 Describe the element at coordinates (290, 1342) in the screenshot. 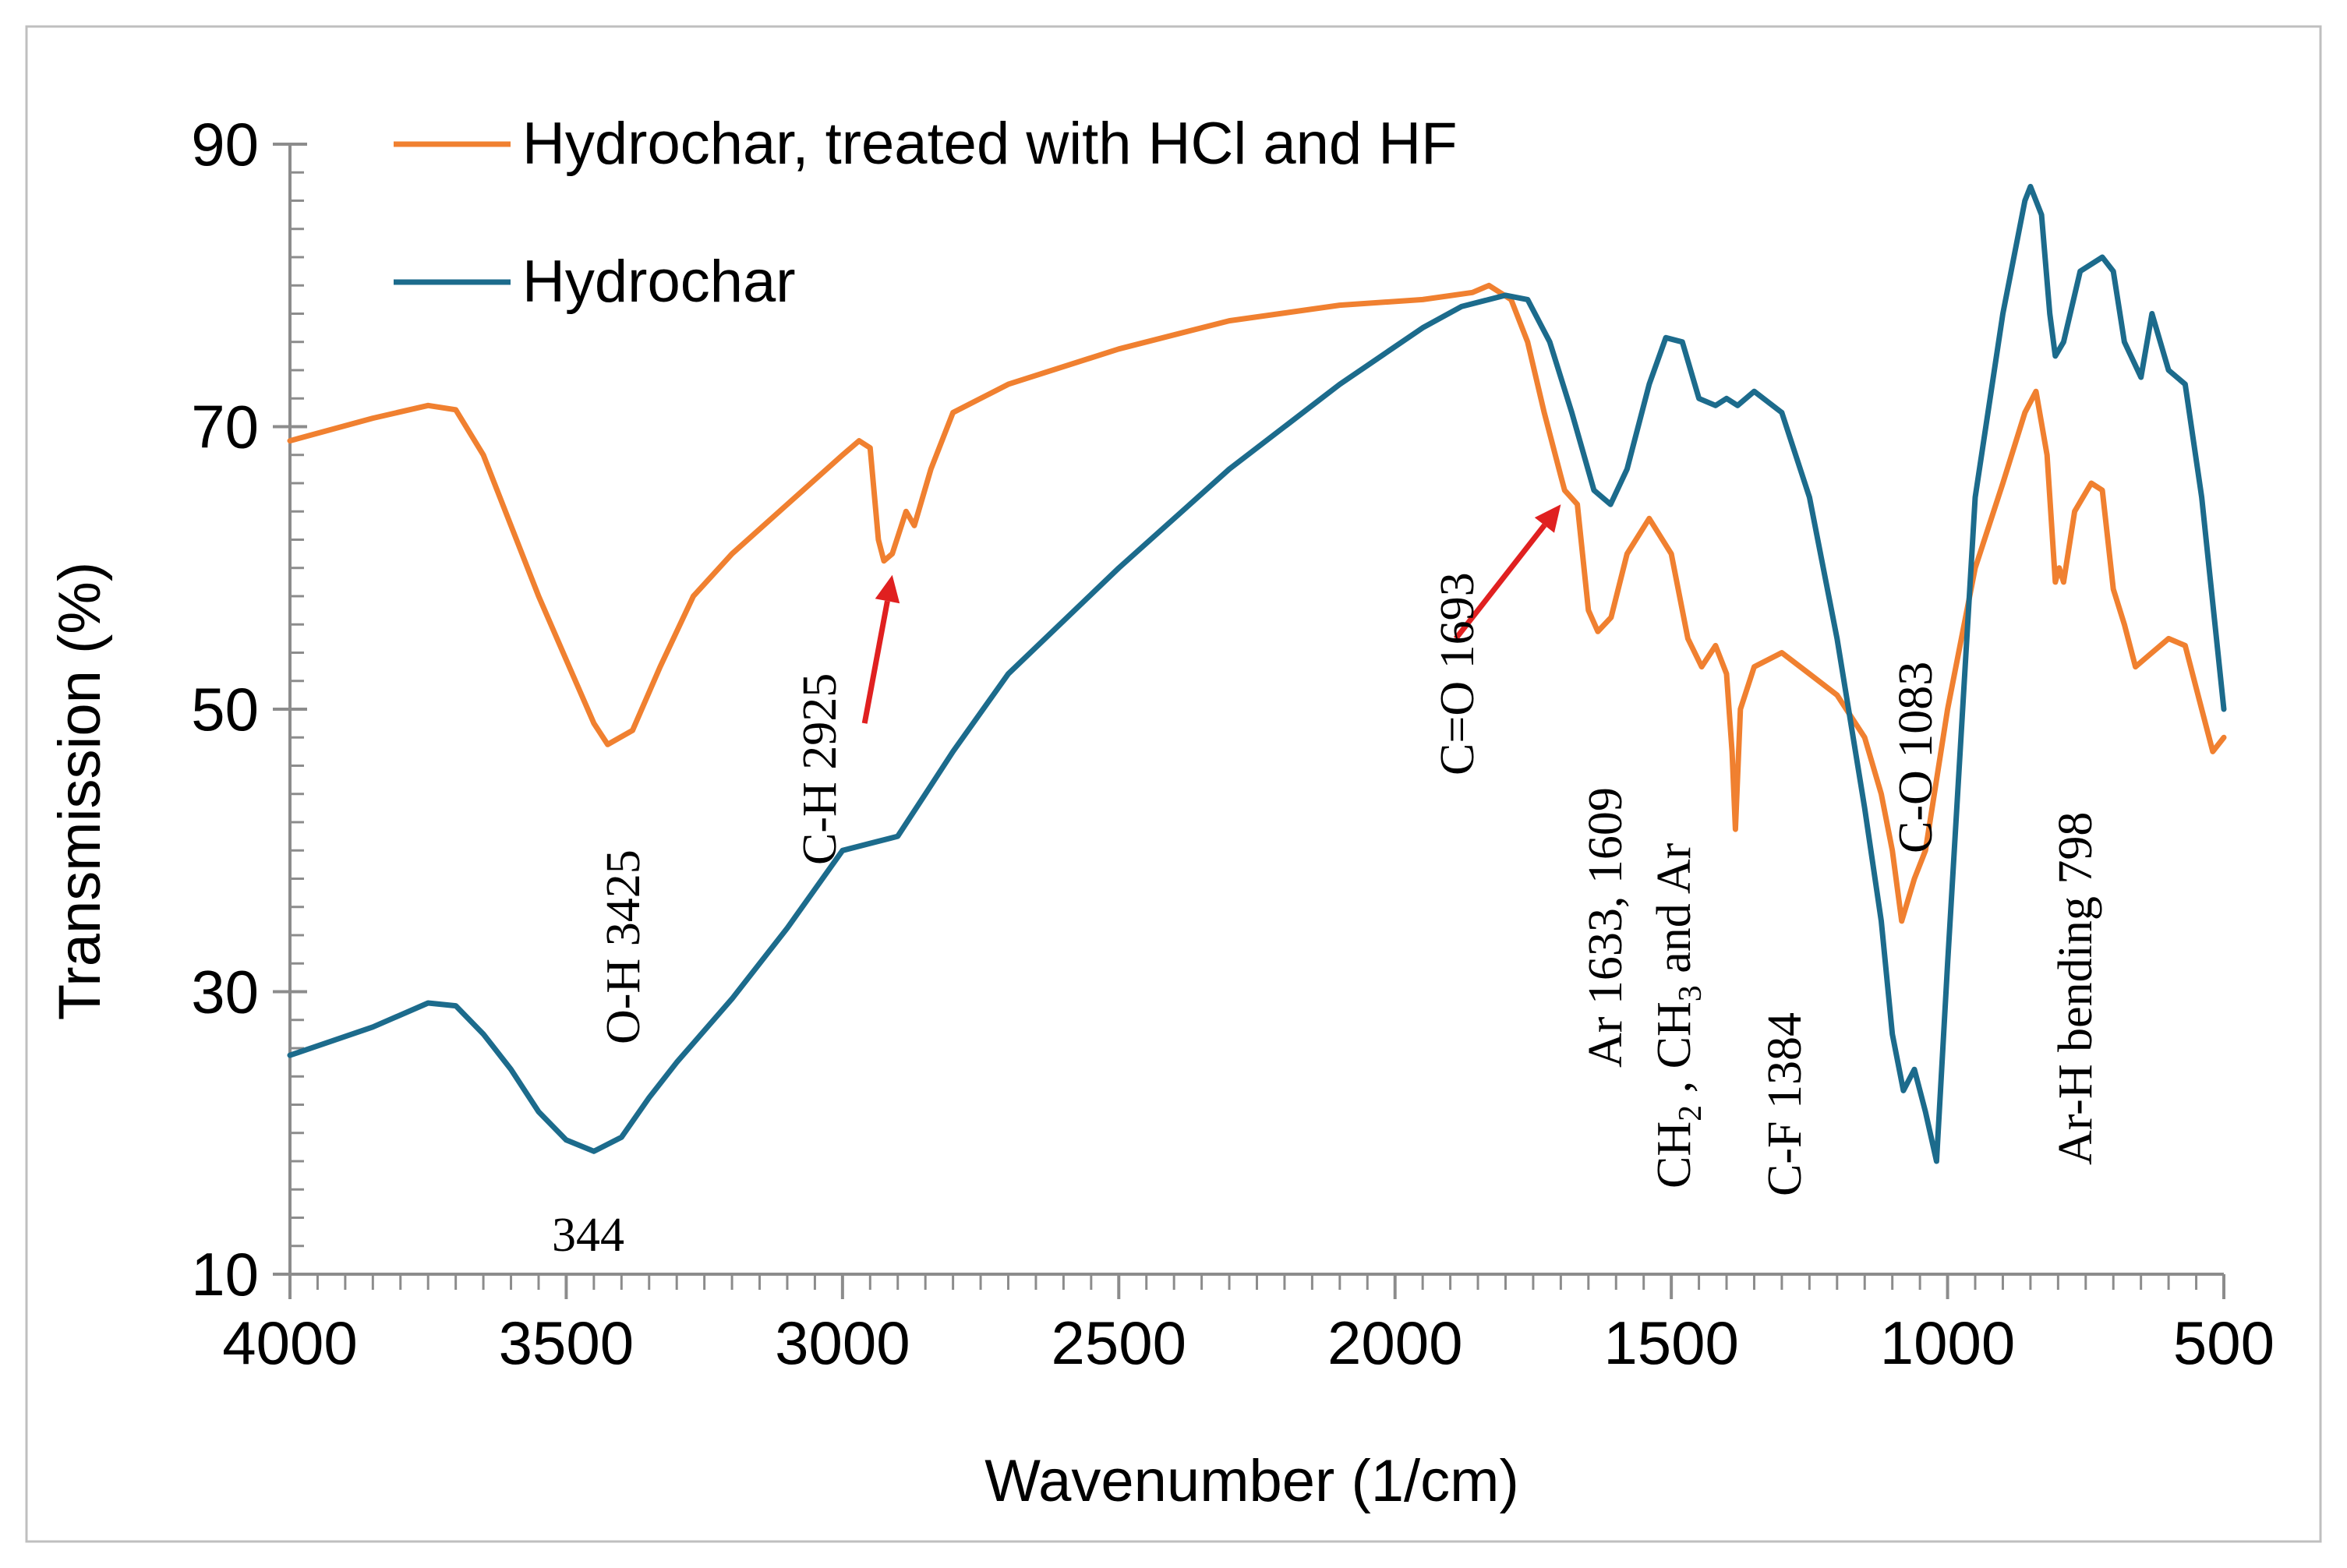

I see `x-tick-label: 4000` at that location.